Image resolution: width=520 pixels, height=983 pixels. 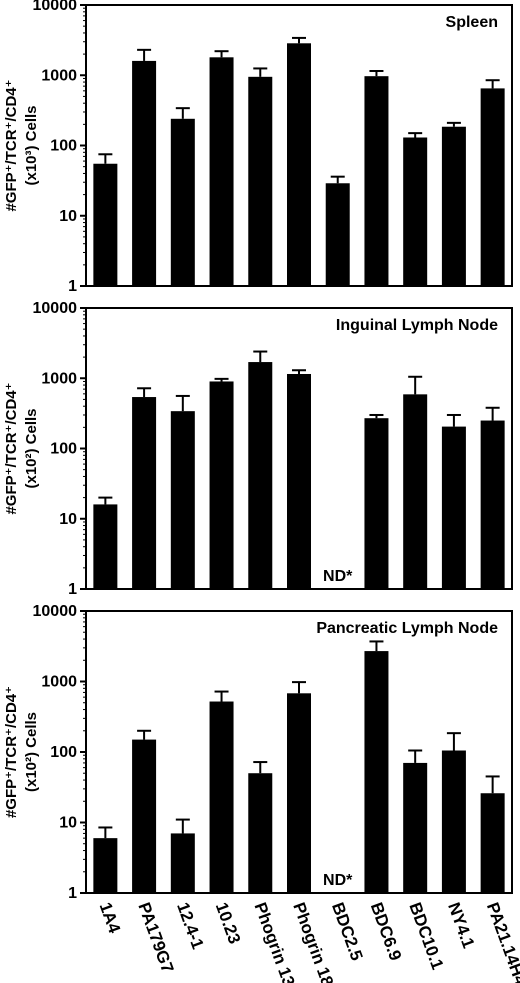 What do you see at coordinates (386, 931) in the screenshot?
I see `x-category-label: BDC6.9` at bounding box center [386, 931].